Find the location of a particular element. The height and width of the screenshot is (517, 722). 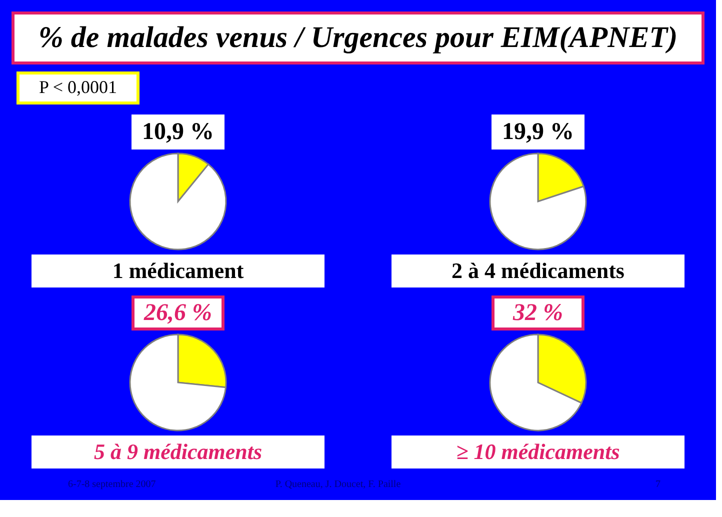

text: 1 médicament is located at coordinates (178, 270).